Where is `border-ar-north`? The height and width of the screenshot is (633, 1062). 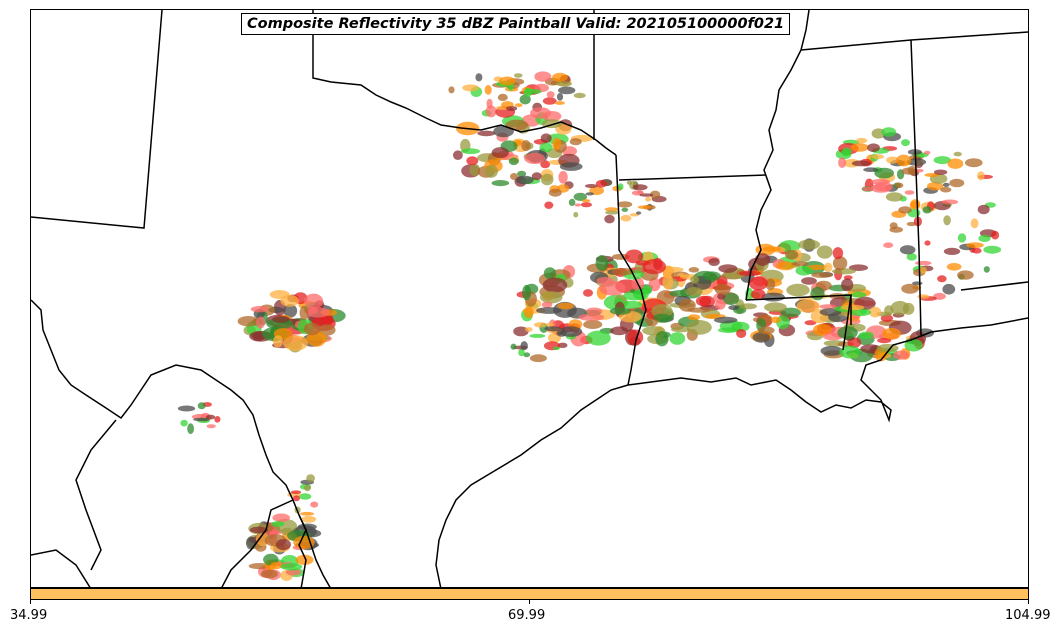 border-ar-north is located at coordinates (692, 177).